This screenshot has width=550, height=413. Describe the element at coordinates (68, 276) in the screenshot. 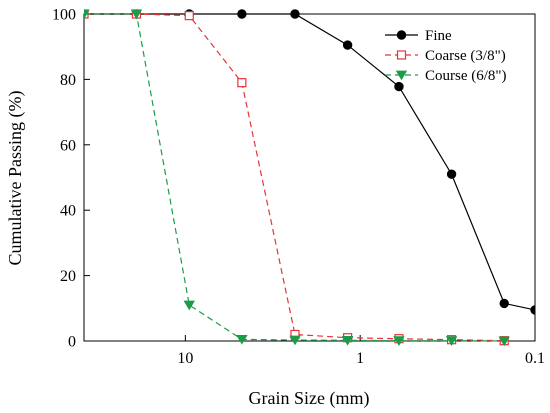

I see `y-tick-label: 20` at that location.